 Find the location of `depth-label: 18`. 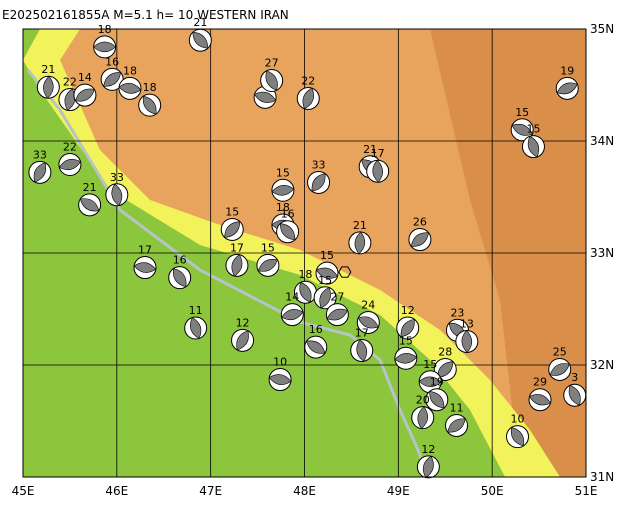

depth-label: 18 is located at coordinates (283, 207).